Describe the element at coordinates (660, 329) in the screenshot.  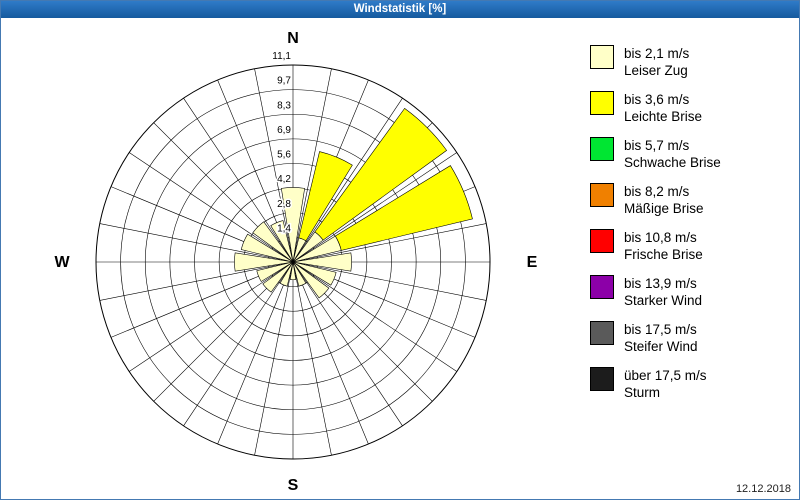
I see `legend-speed-range: bis 17,5 m/s` at that location.